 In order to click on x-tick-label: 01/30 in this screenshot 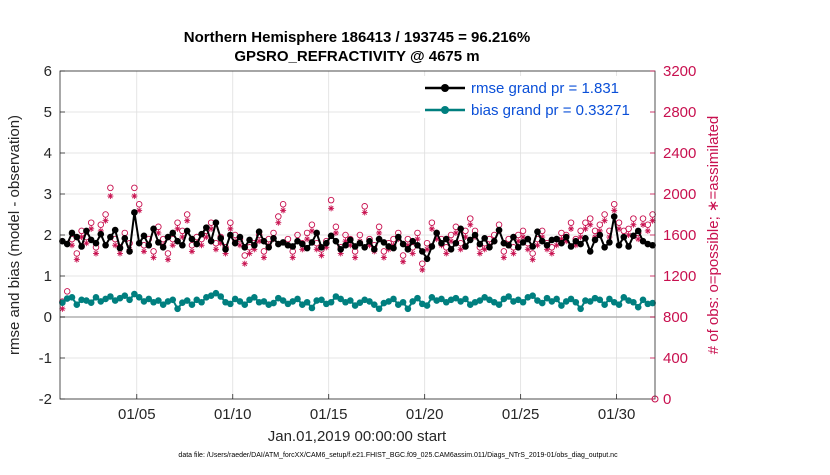, I will do `click(617, 414)`.